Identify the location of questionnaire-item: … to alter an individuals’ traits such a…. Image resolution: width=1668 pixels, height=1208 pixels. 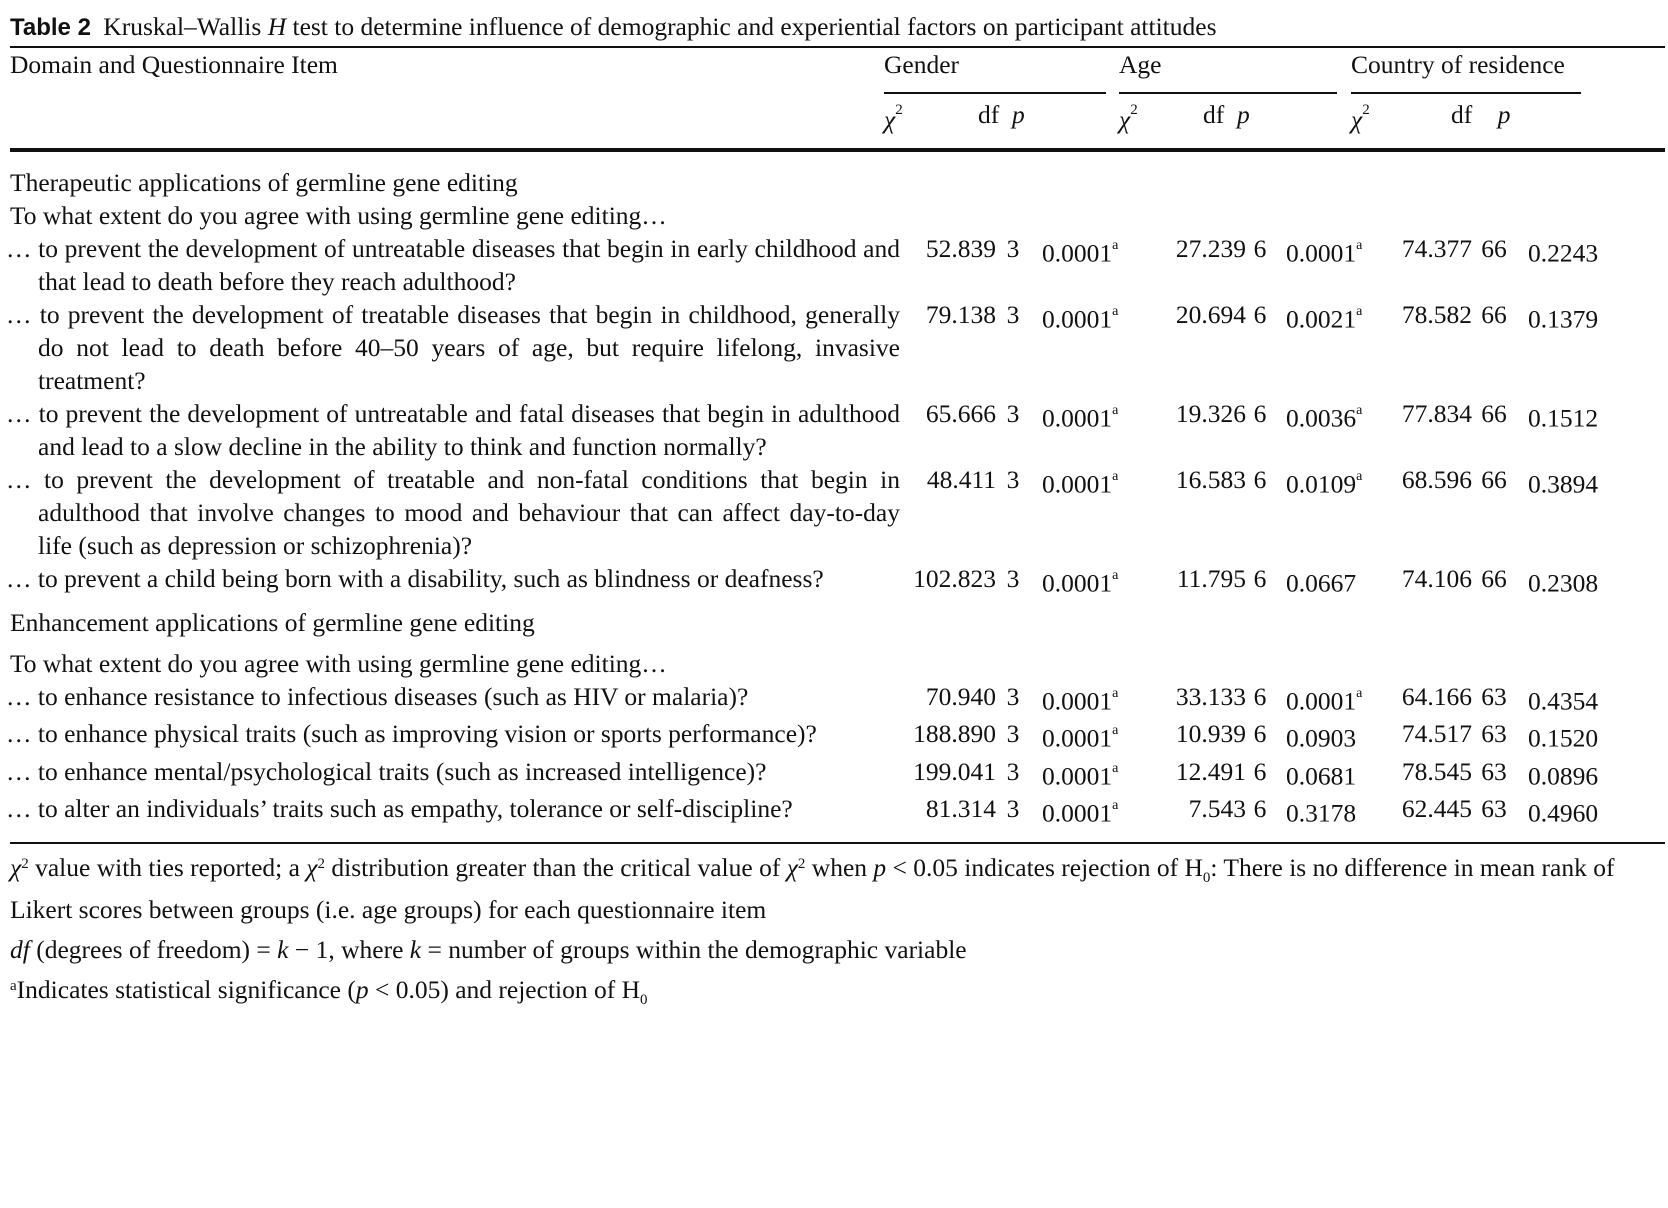
(458, 811).